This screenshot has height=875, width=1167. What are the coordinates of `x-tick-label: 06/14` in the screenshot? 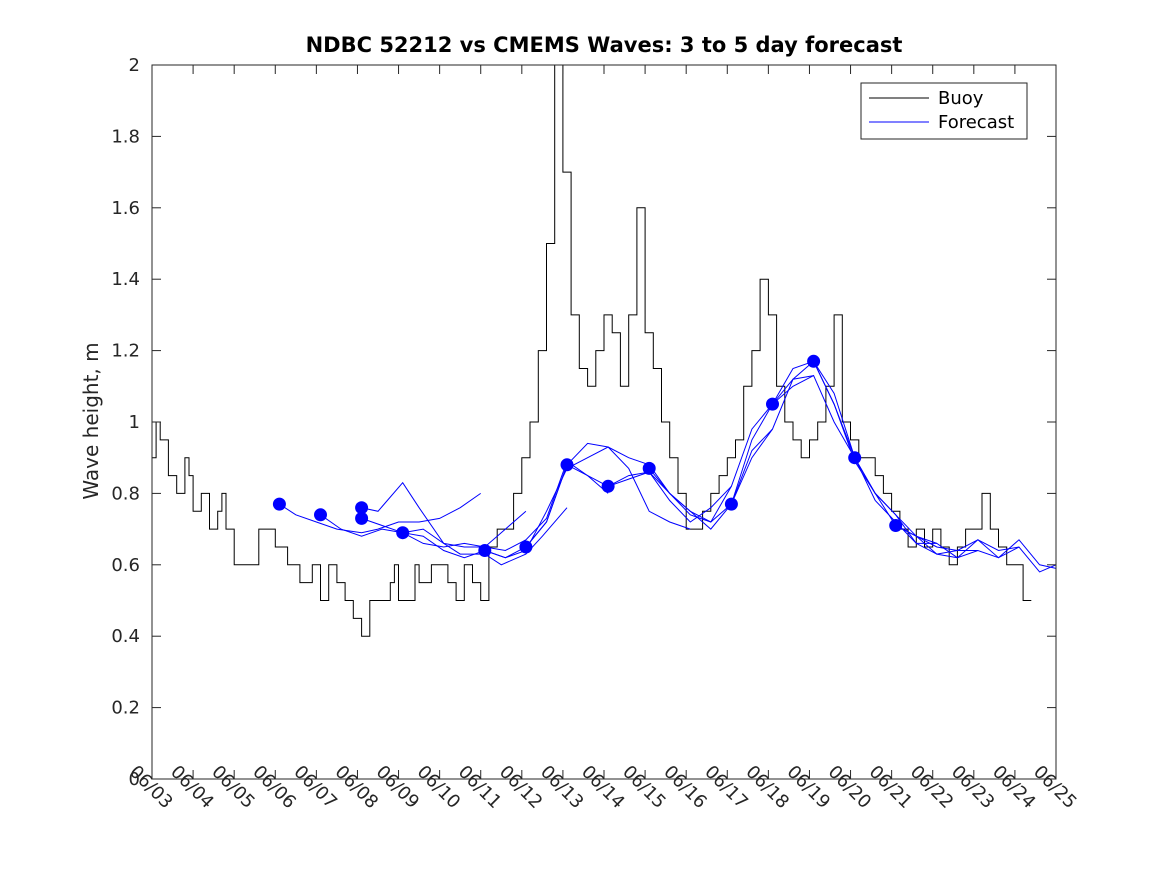 It's located at (603, 787).